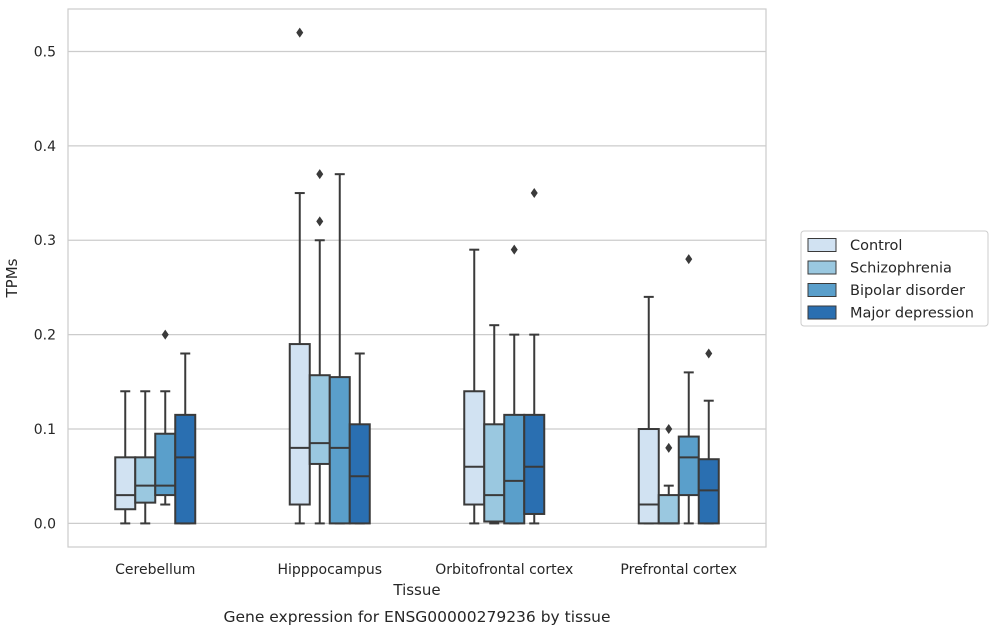 The height and width of the screenshot is (634, 997). I want to click on legend-label: Control, so click(876, 246).